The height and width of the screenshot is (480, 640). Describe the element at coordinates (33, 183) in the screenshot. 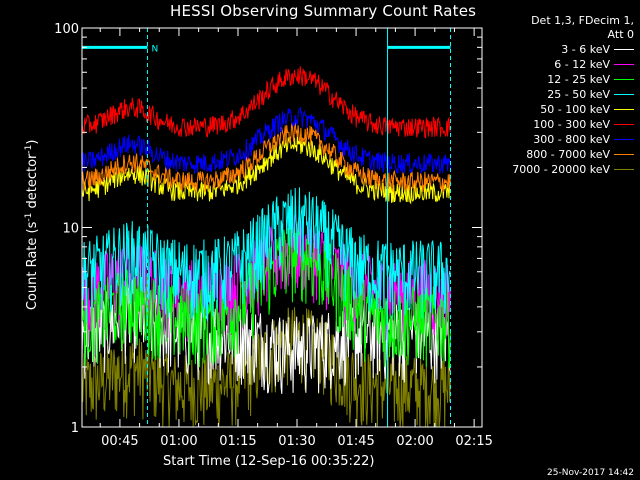

I see `y-axis-label-detector: detector` at that location.